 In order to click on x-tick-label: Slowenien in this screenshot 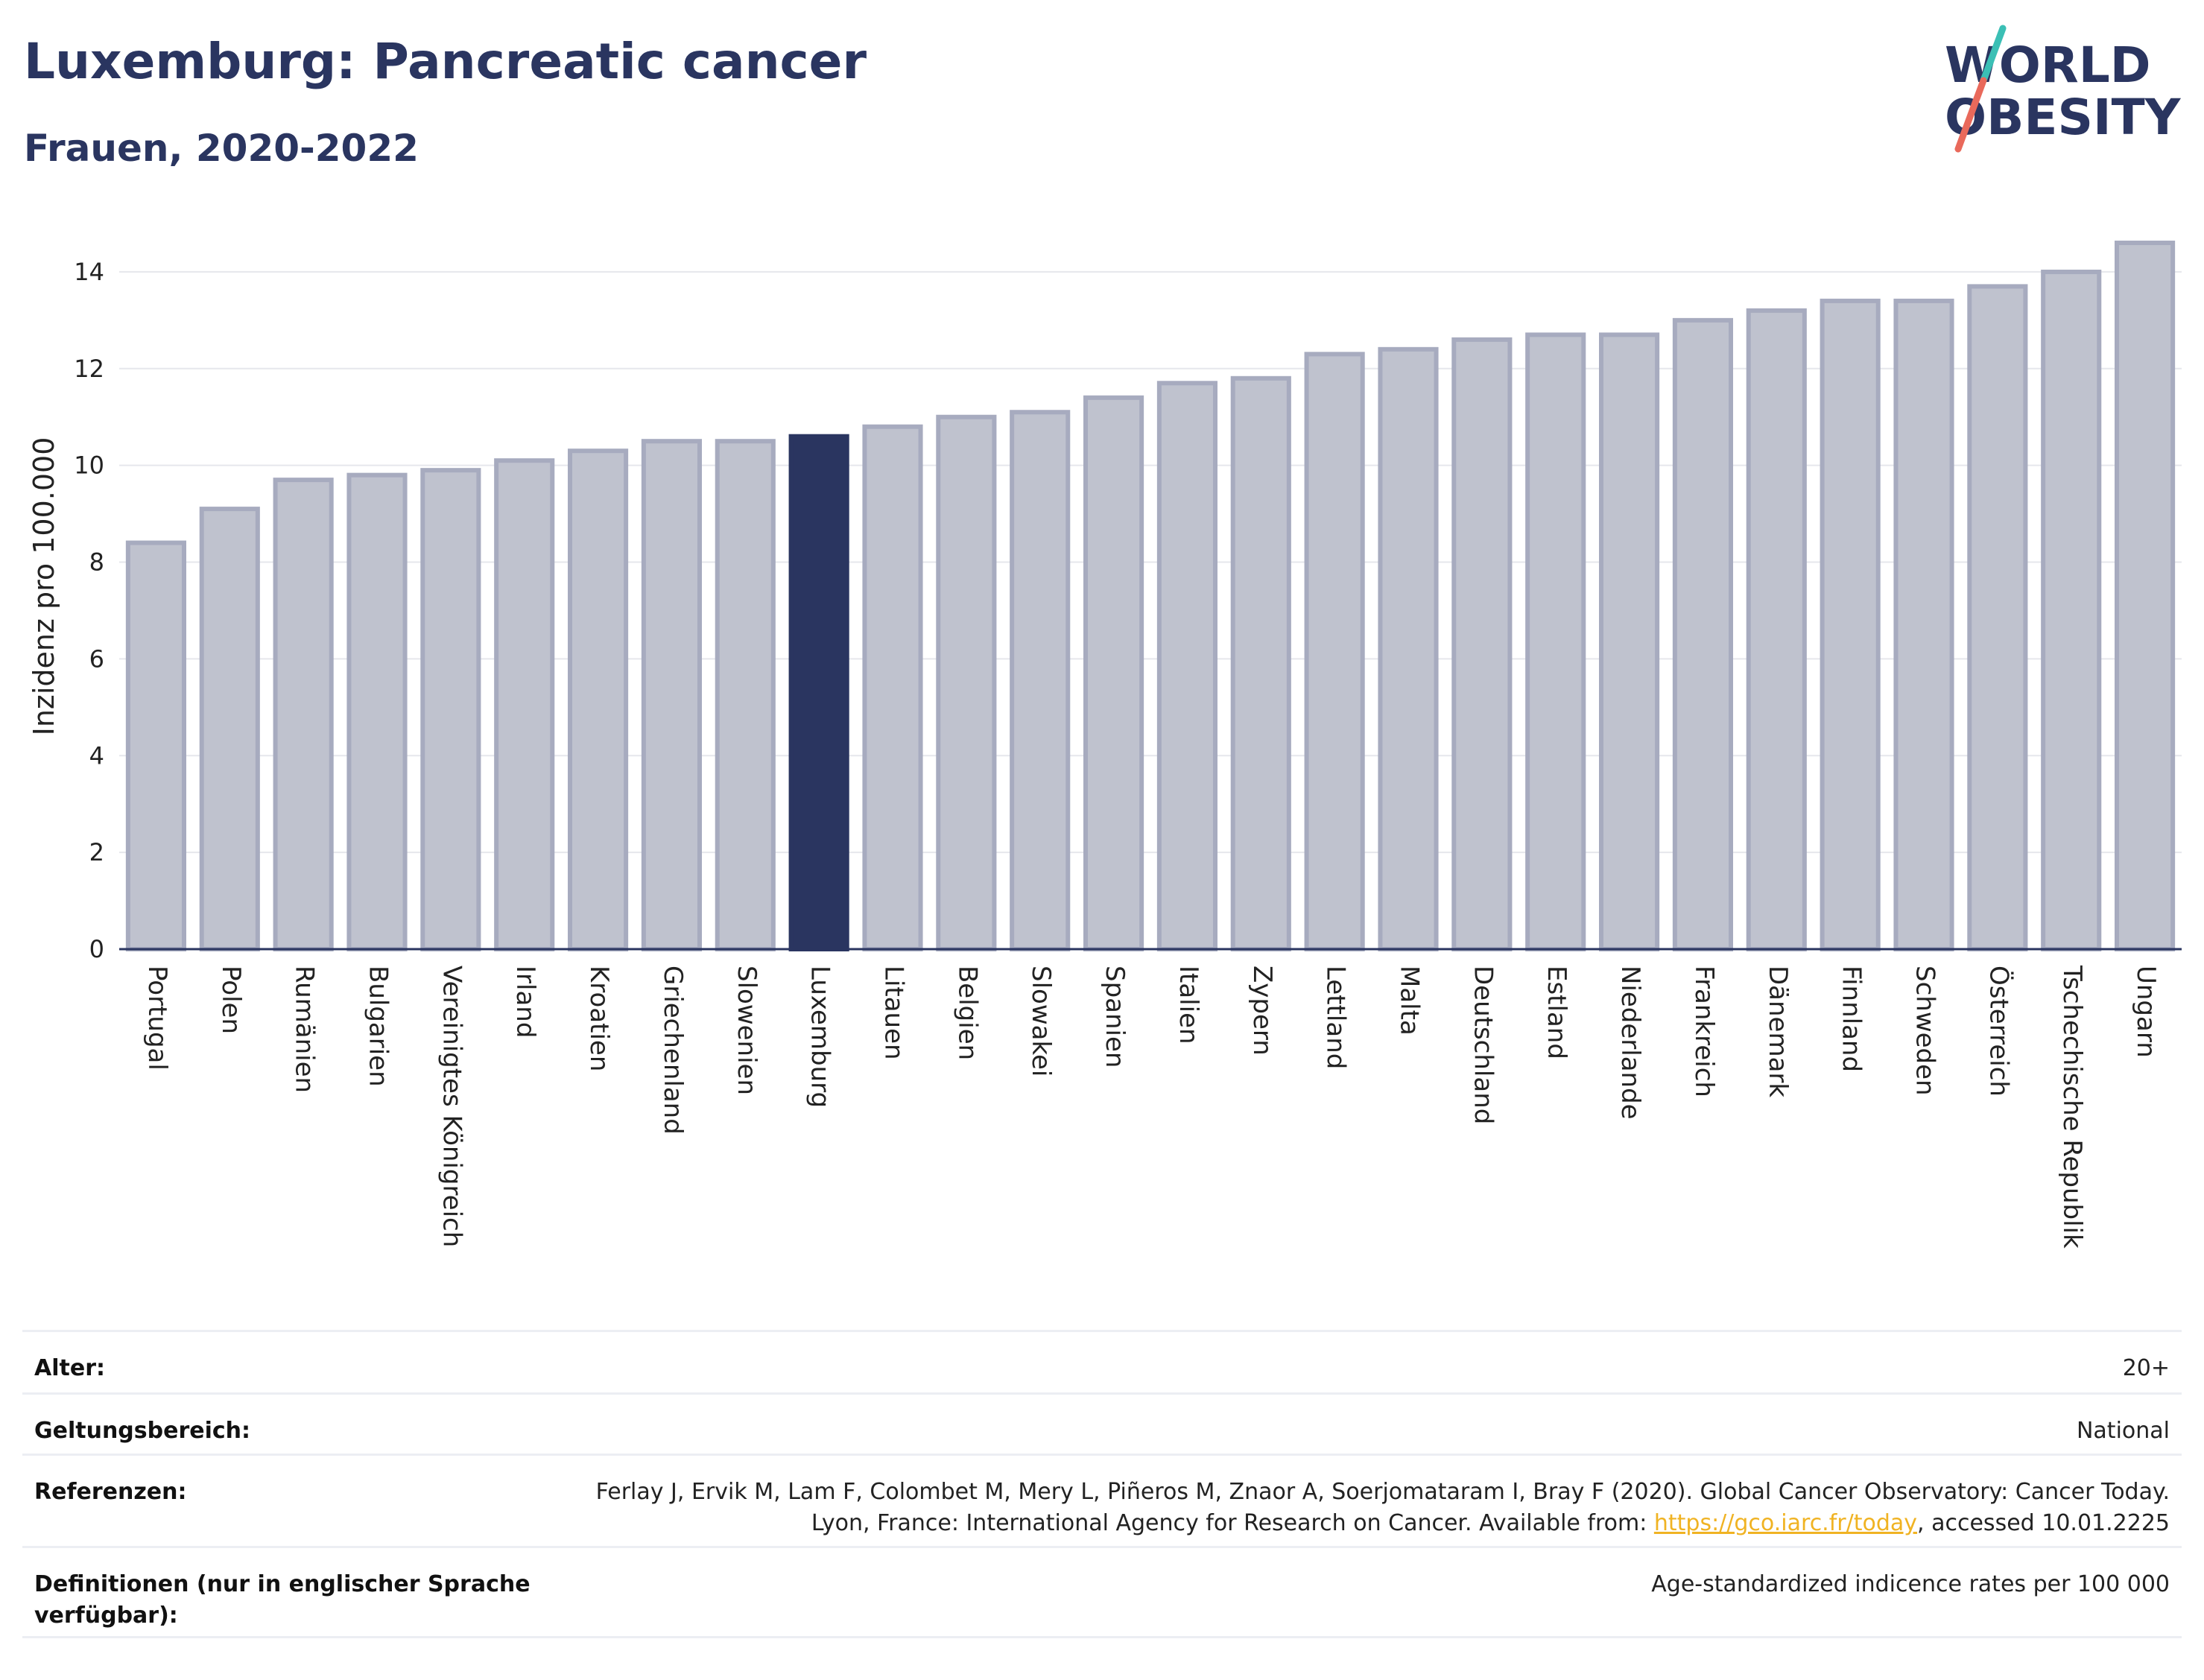, I will do `click(746, 1030)`.